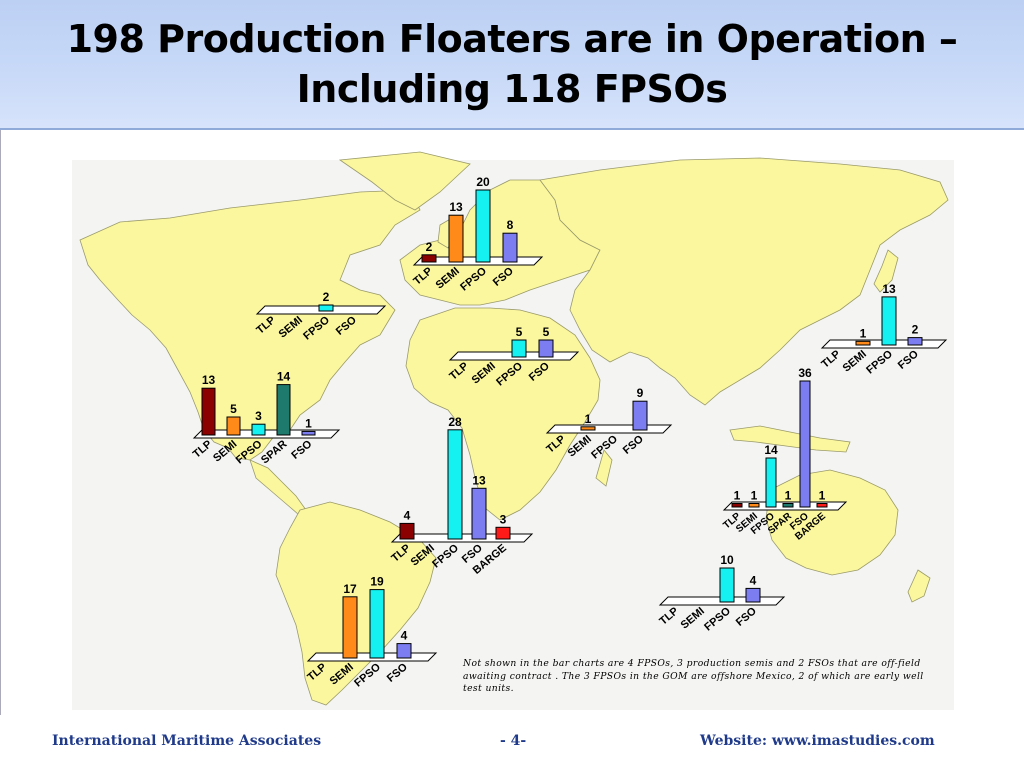  I want to click on land-asia, so click(744, 281).